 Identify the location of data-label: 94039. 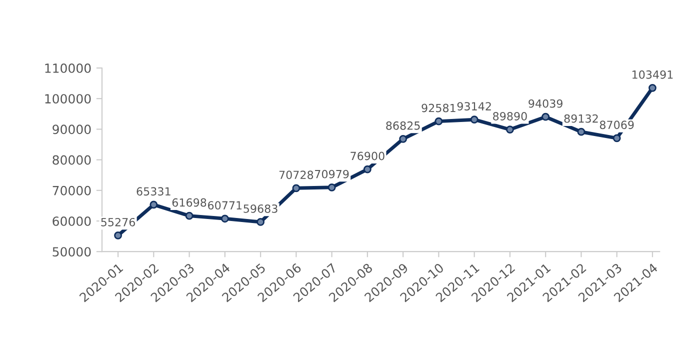
(545, 103).